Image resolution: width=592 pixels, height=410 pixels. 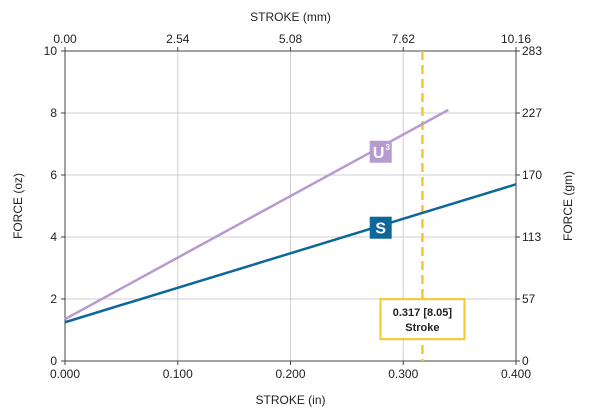 I want to click on annotation-layer: 0.317 [8.05] Stroke, so click(x=422, y=206).